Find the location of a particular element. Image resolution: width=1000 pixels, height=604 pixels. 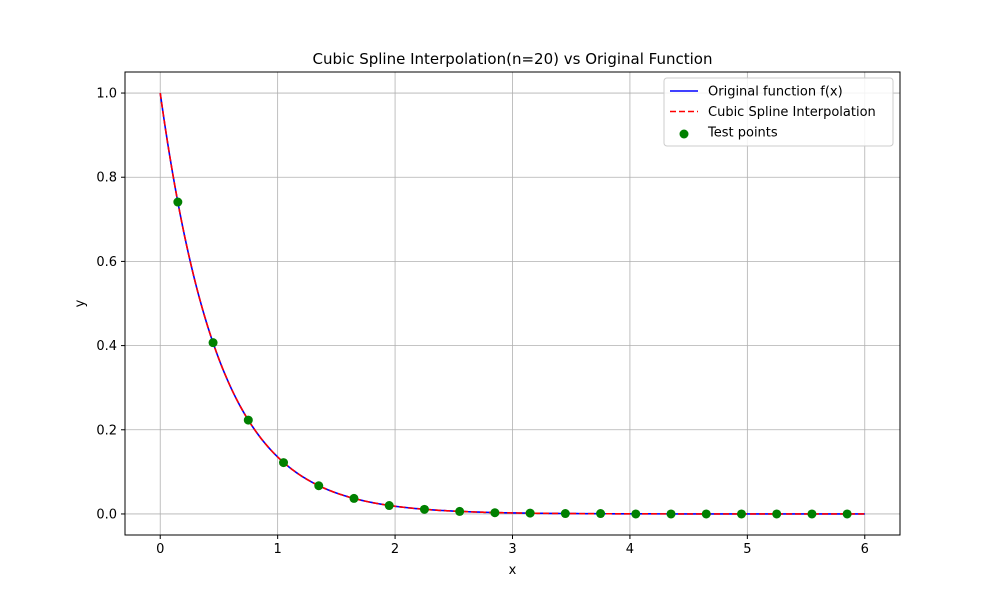

x-axis-label: x is located at coordinates (513, 570).